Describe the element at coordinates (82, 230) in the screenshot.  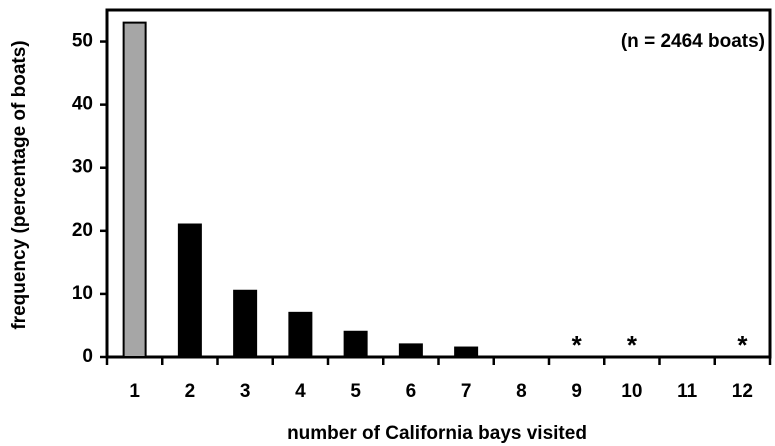
I see `y-tick-label: 20` at that location.